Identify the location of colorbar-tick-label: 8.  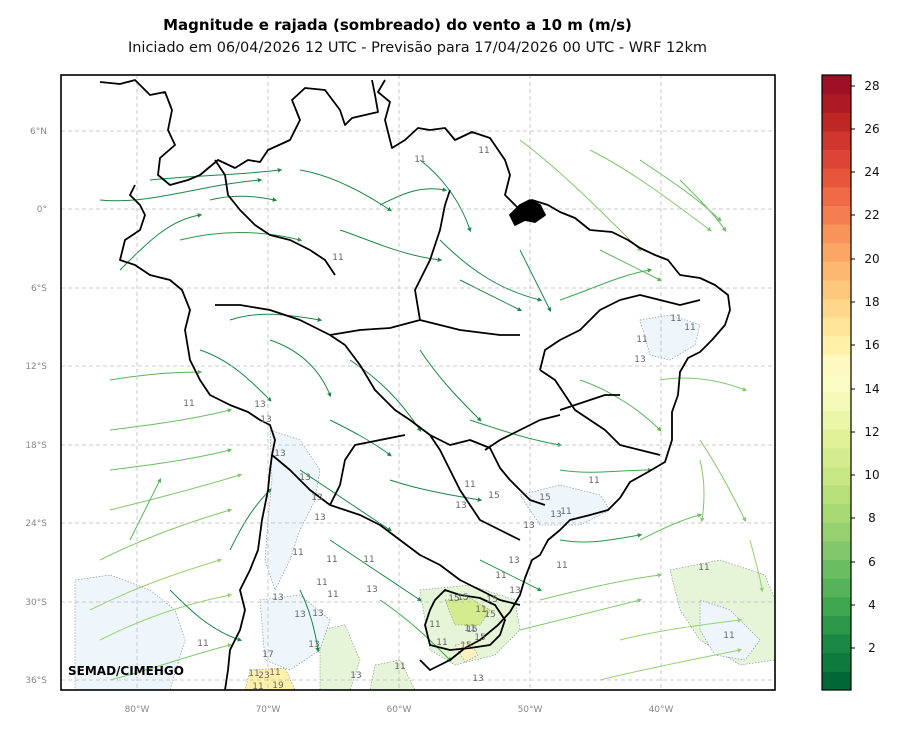
(872, 518).